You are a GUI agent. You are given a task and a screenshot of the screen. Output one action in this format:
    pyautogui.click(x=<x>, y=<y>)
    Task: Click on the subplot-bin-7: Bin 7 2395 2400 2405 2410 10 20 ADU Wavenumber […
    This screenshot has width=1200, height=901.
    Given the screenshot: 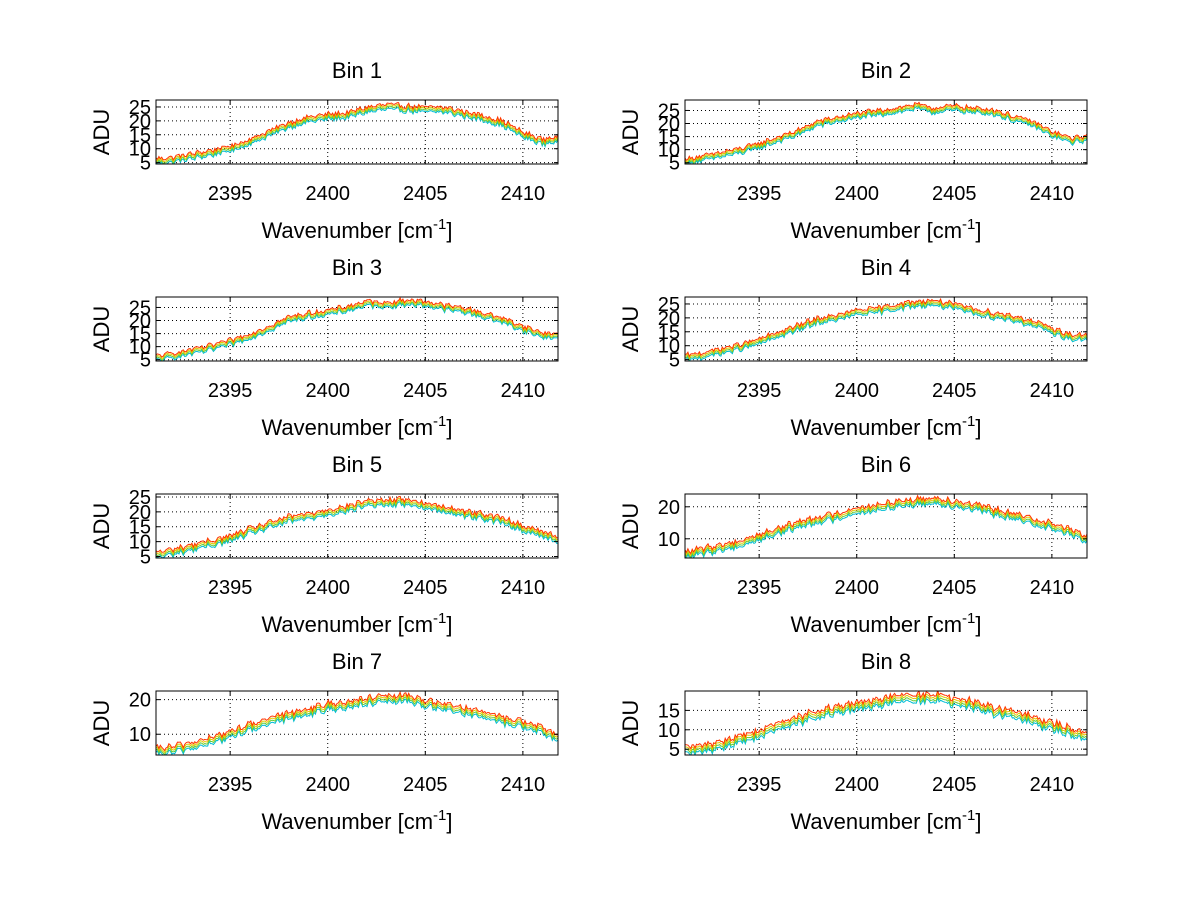 What is the action you would take?
    pyautogui.click(x=324, y=741)
    